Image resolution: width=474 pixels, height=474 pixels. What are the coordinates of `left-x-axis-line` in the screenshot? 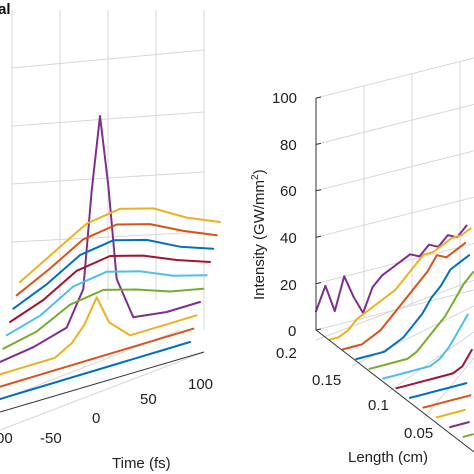 It's located at (102, 382).